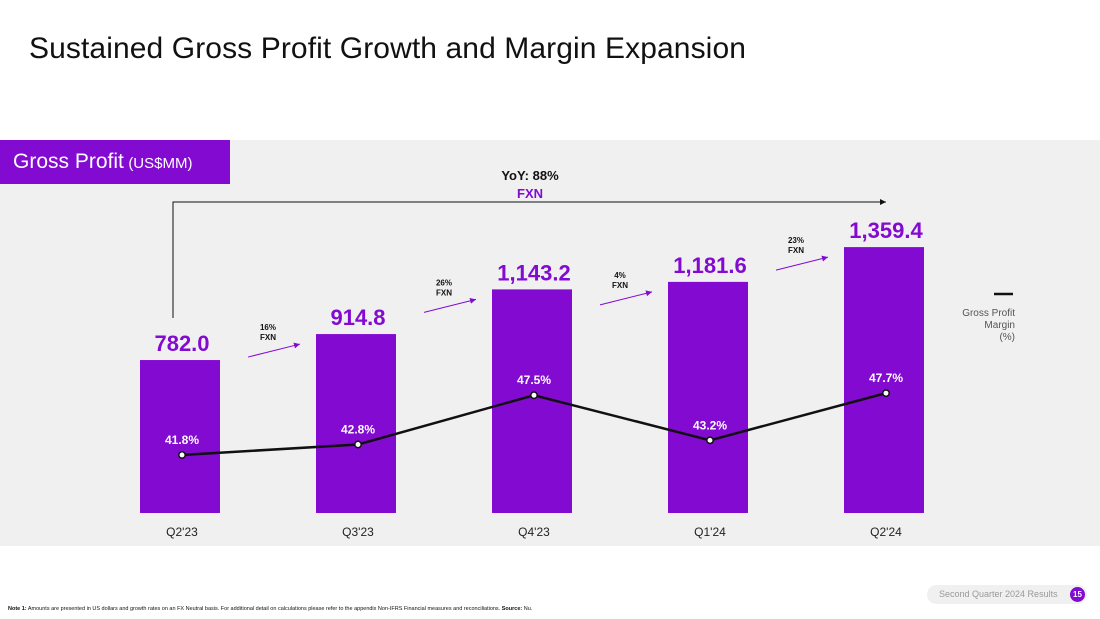 This screenshot has height=619, width=1100. Describe the element at coordinates (999, 325) in the screenshot. I see `legend-text-1: Margin` at that location.